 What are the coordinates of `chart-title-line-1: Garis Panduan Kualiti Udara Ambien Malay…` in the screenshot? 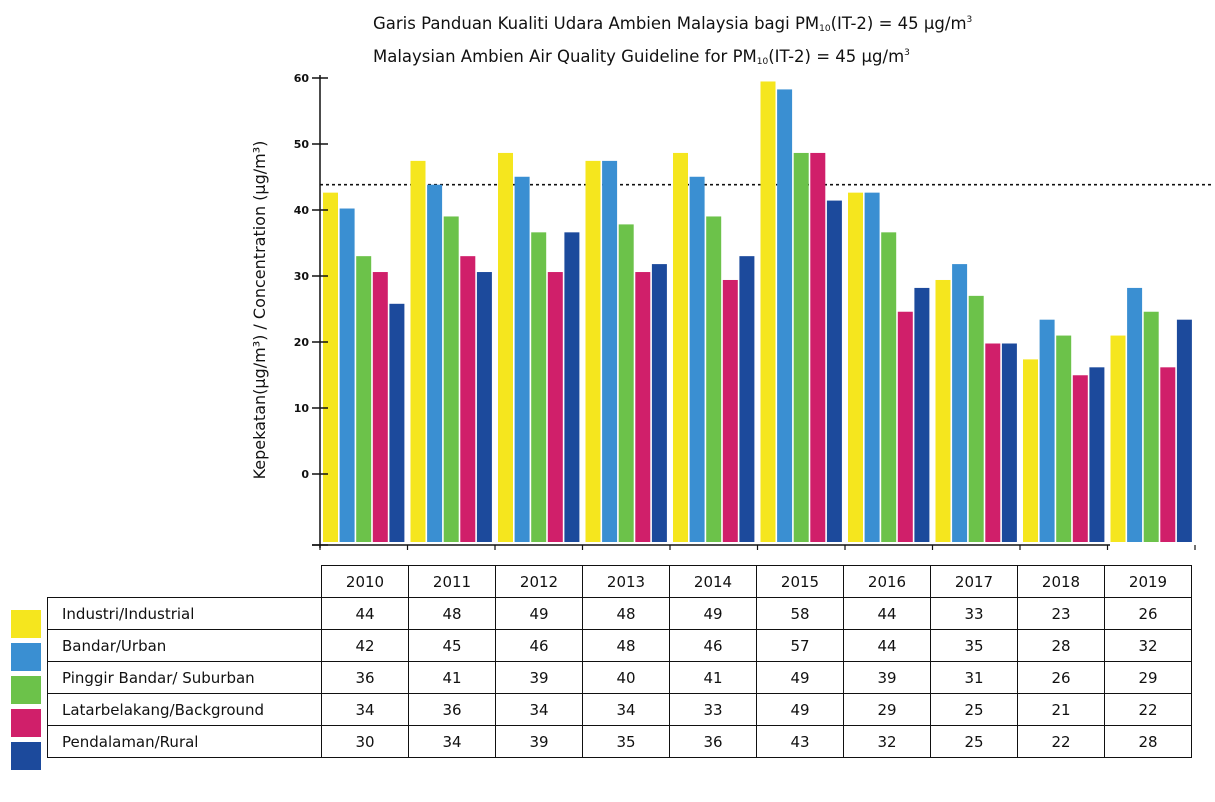 It's located at (673, 24).